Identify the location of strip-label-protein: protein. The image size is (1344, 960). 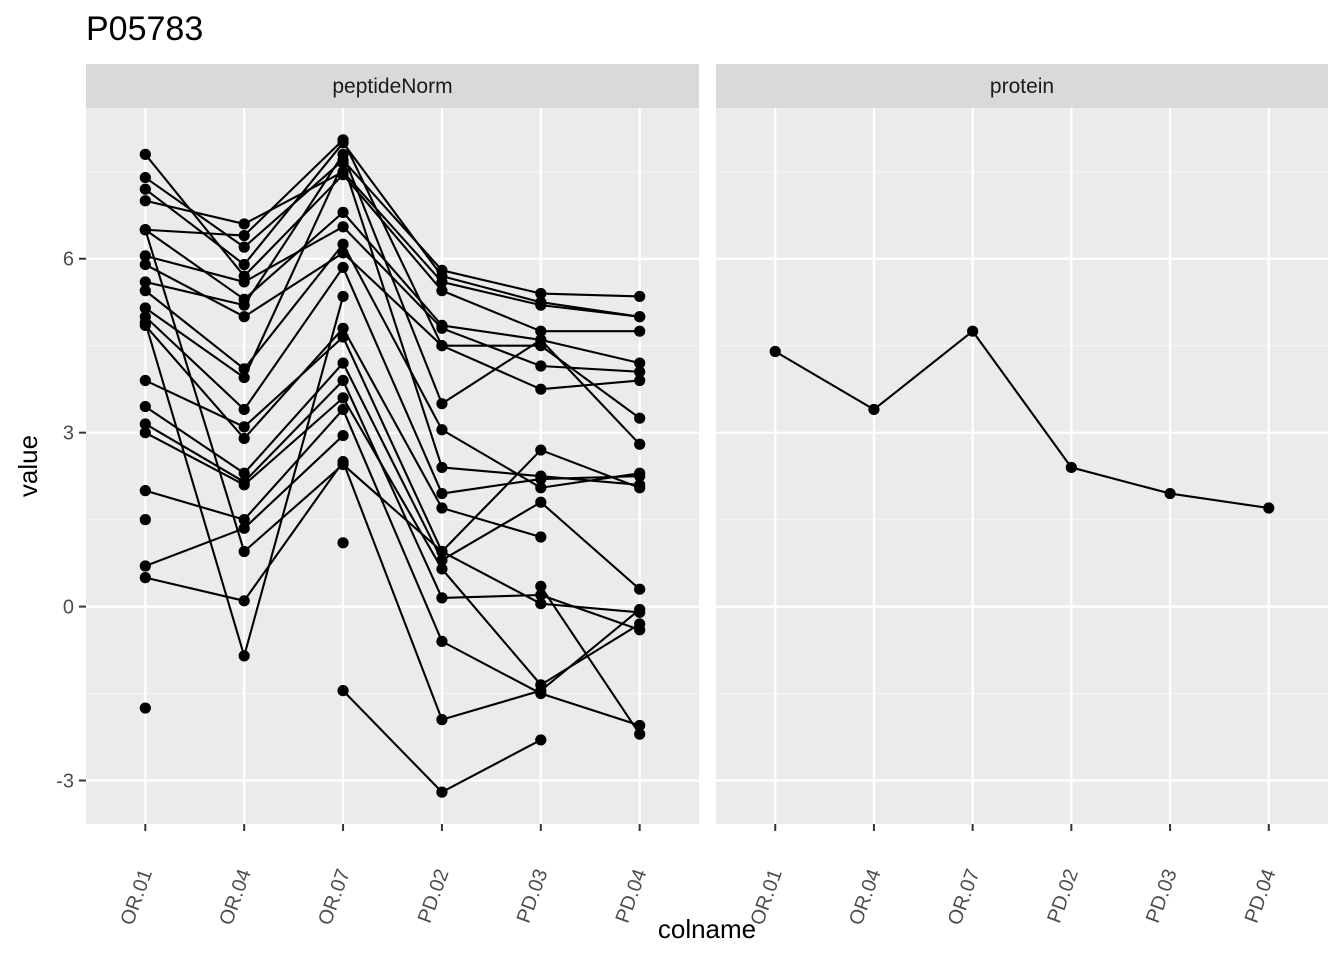
(1022, 86).